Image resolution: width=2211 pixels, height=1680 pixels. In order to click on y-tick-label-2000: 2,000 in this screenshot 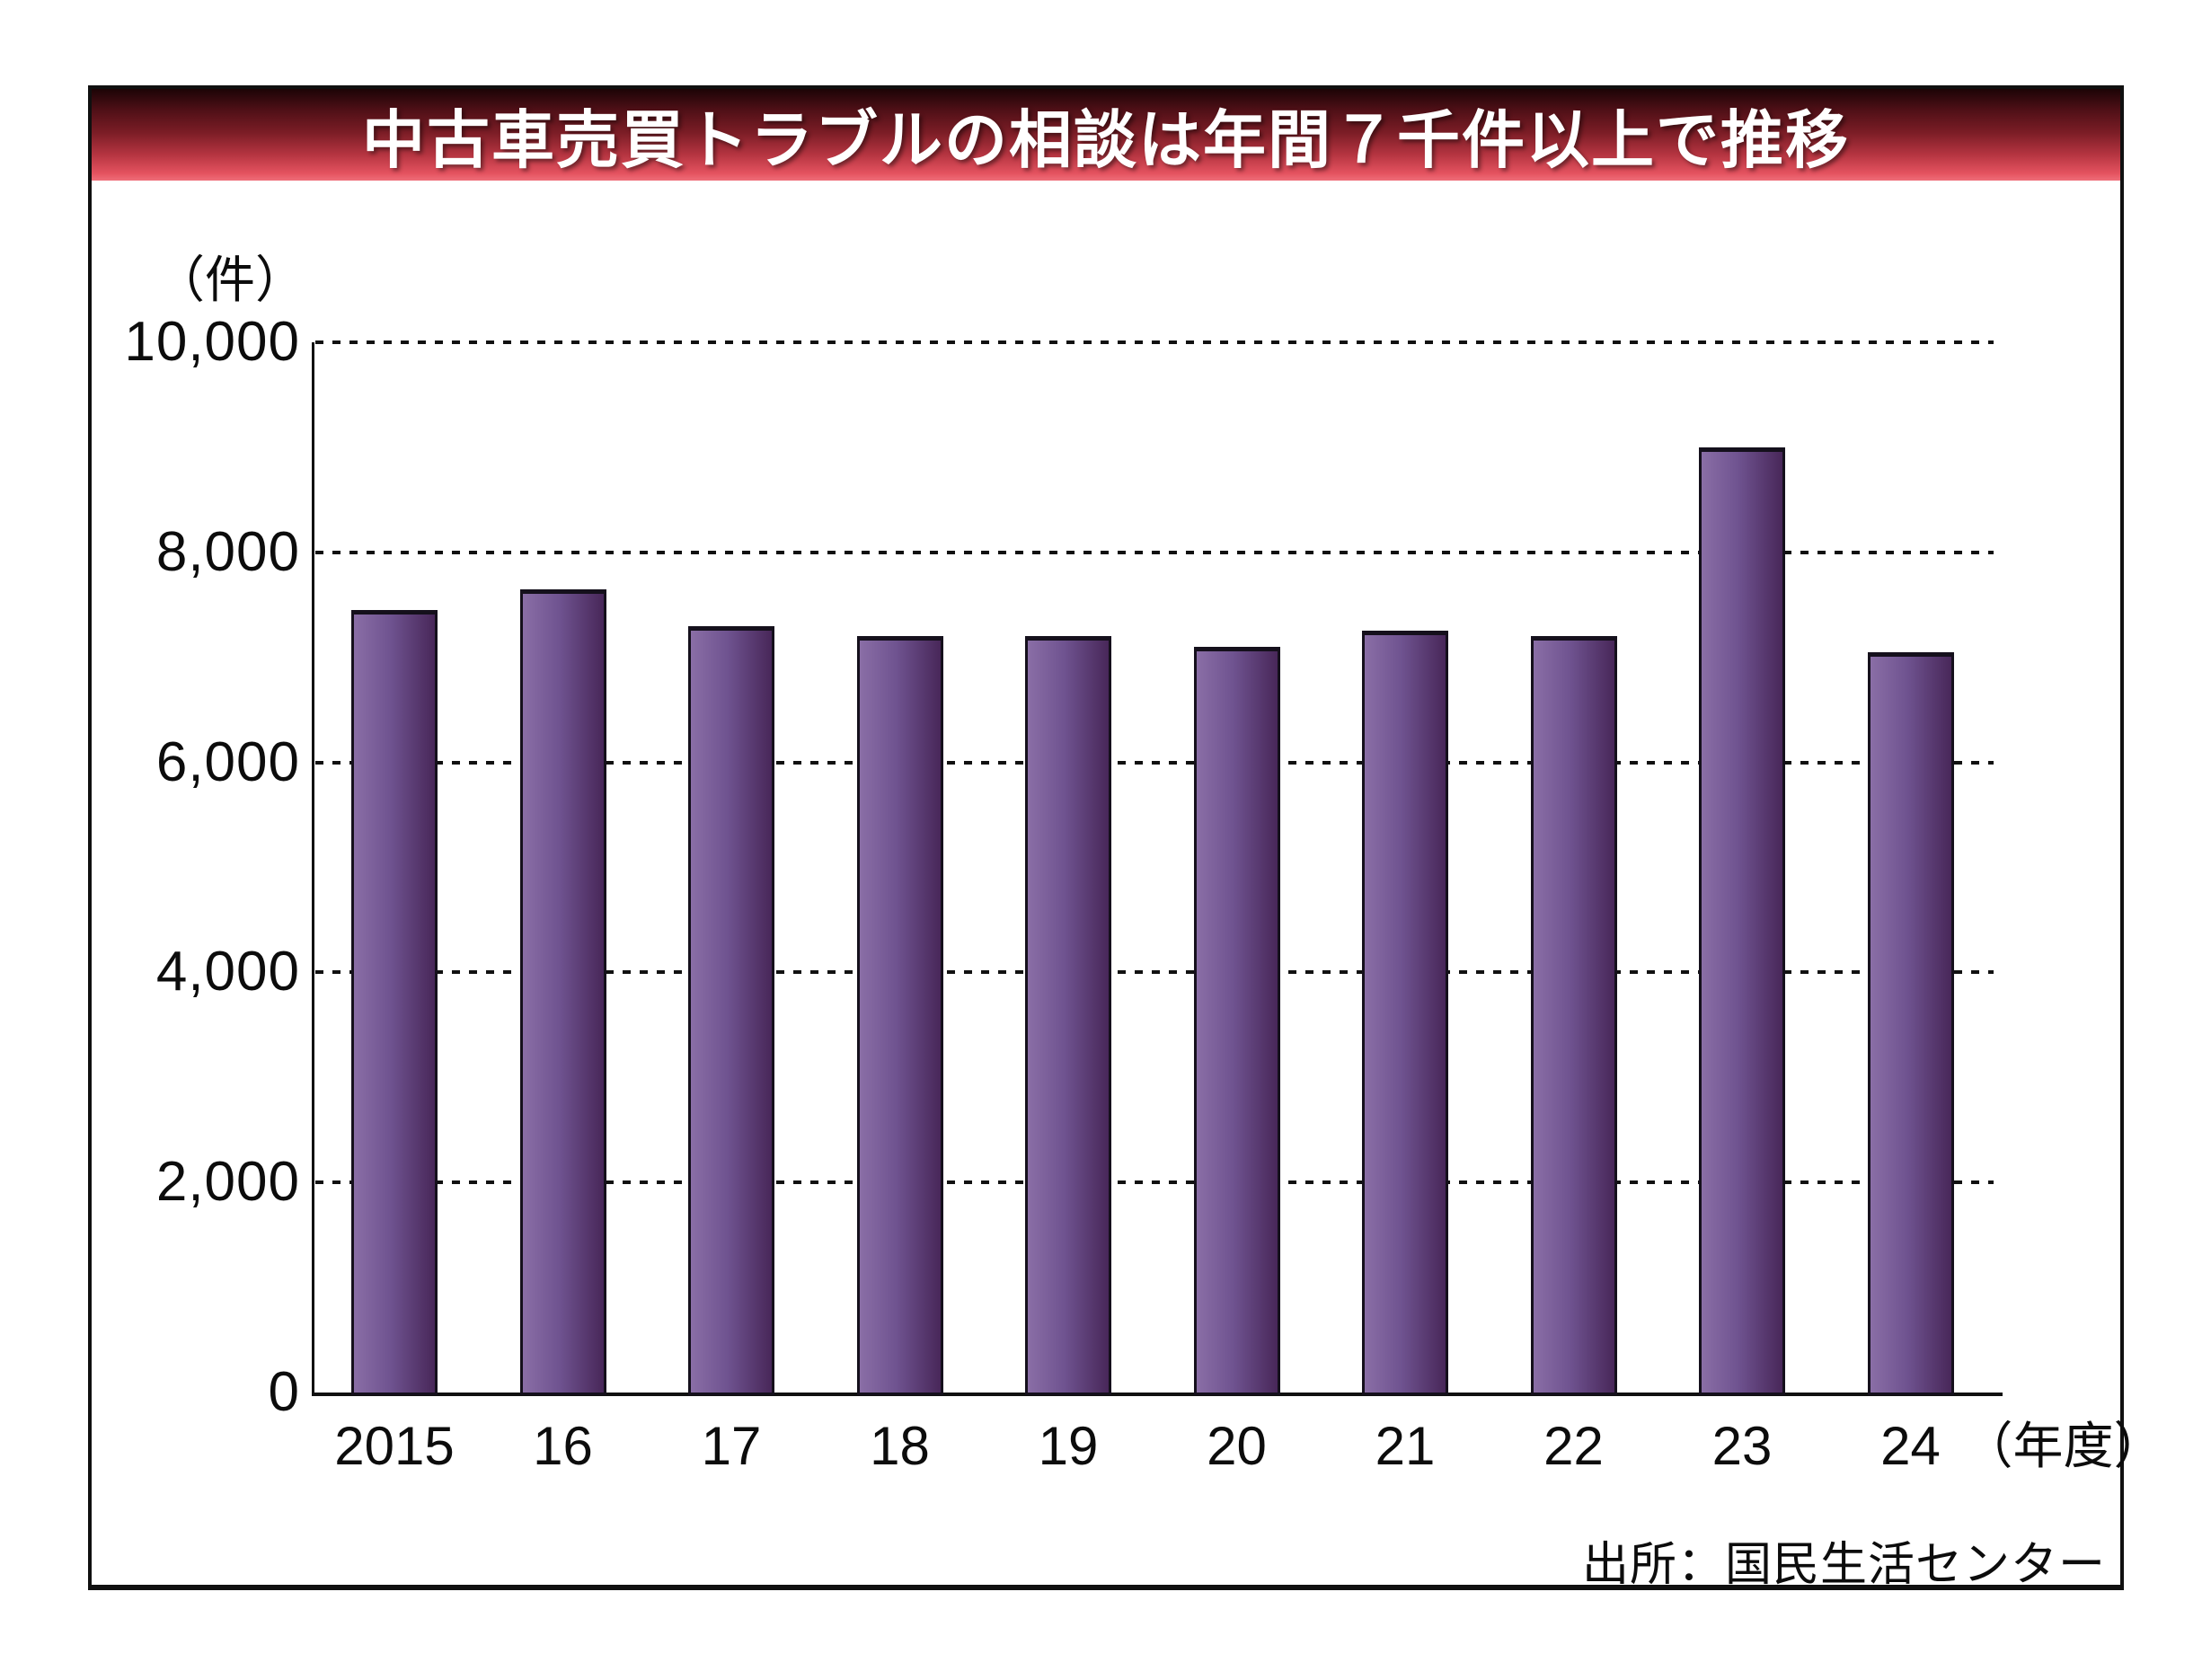, I will do `click(227, 1182)`.